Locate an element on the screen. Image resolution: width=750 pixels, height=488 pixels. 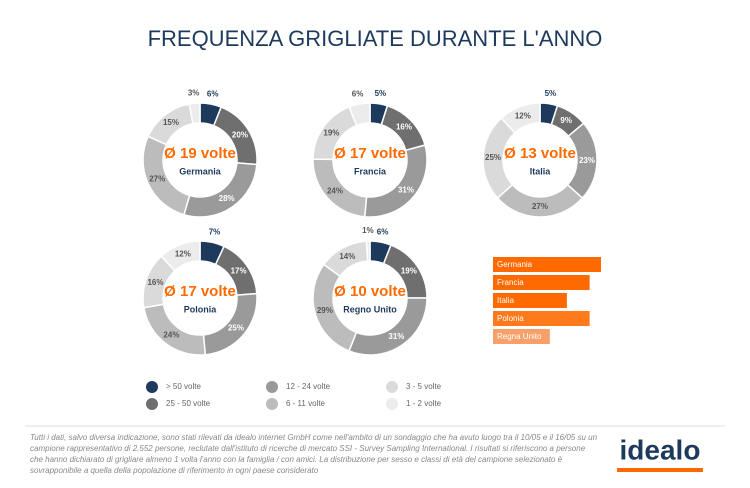
country-name: Italia is located at coordinates (541, 171).